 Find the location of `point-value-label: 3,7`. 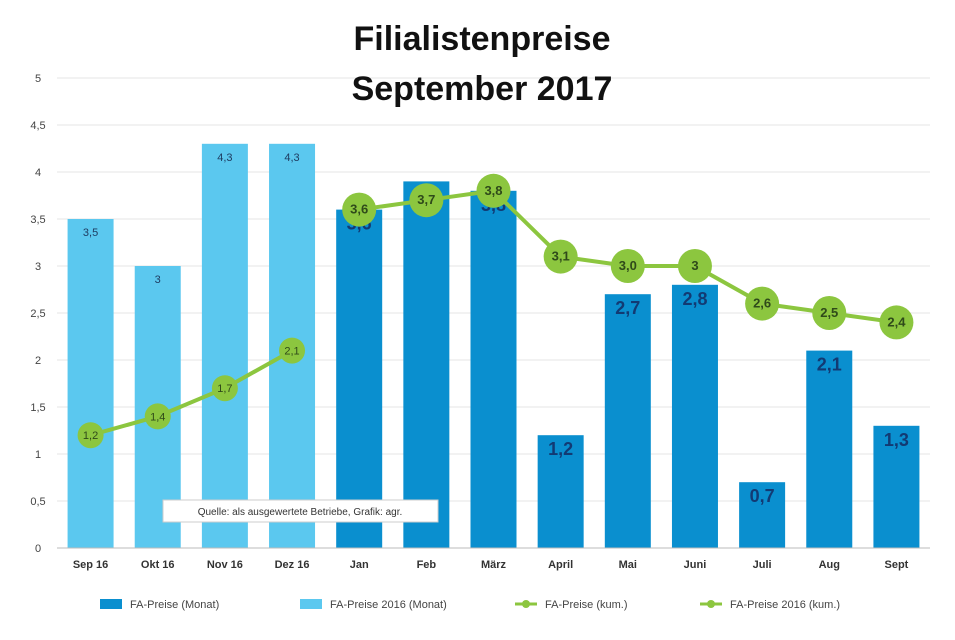

point-value-label: 3,7 is located at coordinates (426, 199).